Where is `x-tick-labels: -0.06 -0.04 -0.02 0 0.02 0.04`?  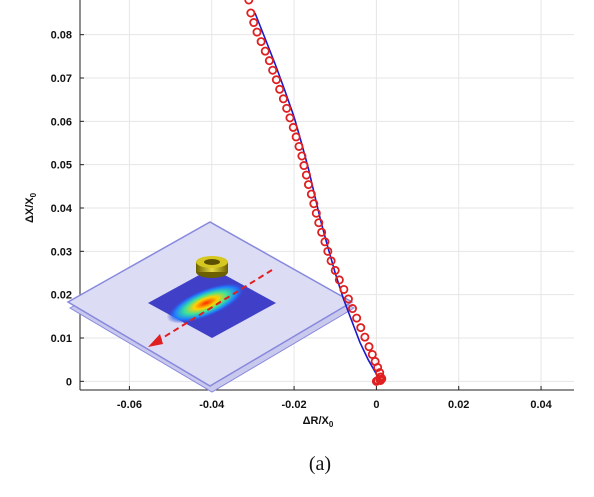
x-tick-labels: -0.06 -0.04 -0.02 0 0.02 0.04 is located at coordinates (335, 405).